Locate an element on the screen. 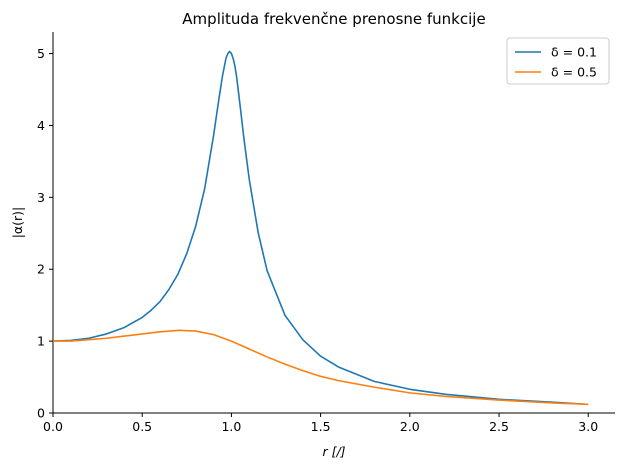 This screenshot has width=625, height=469. legend: δ = 0.1 δ = 0.5 is located at coordinates (558, 61).